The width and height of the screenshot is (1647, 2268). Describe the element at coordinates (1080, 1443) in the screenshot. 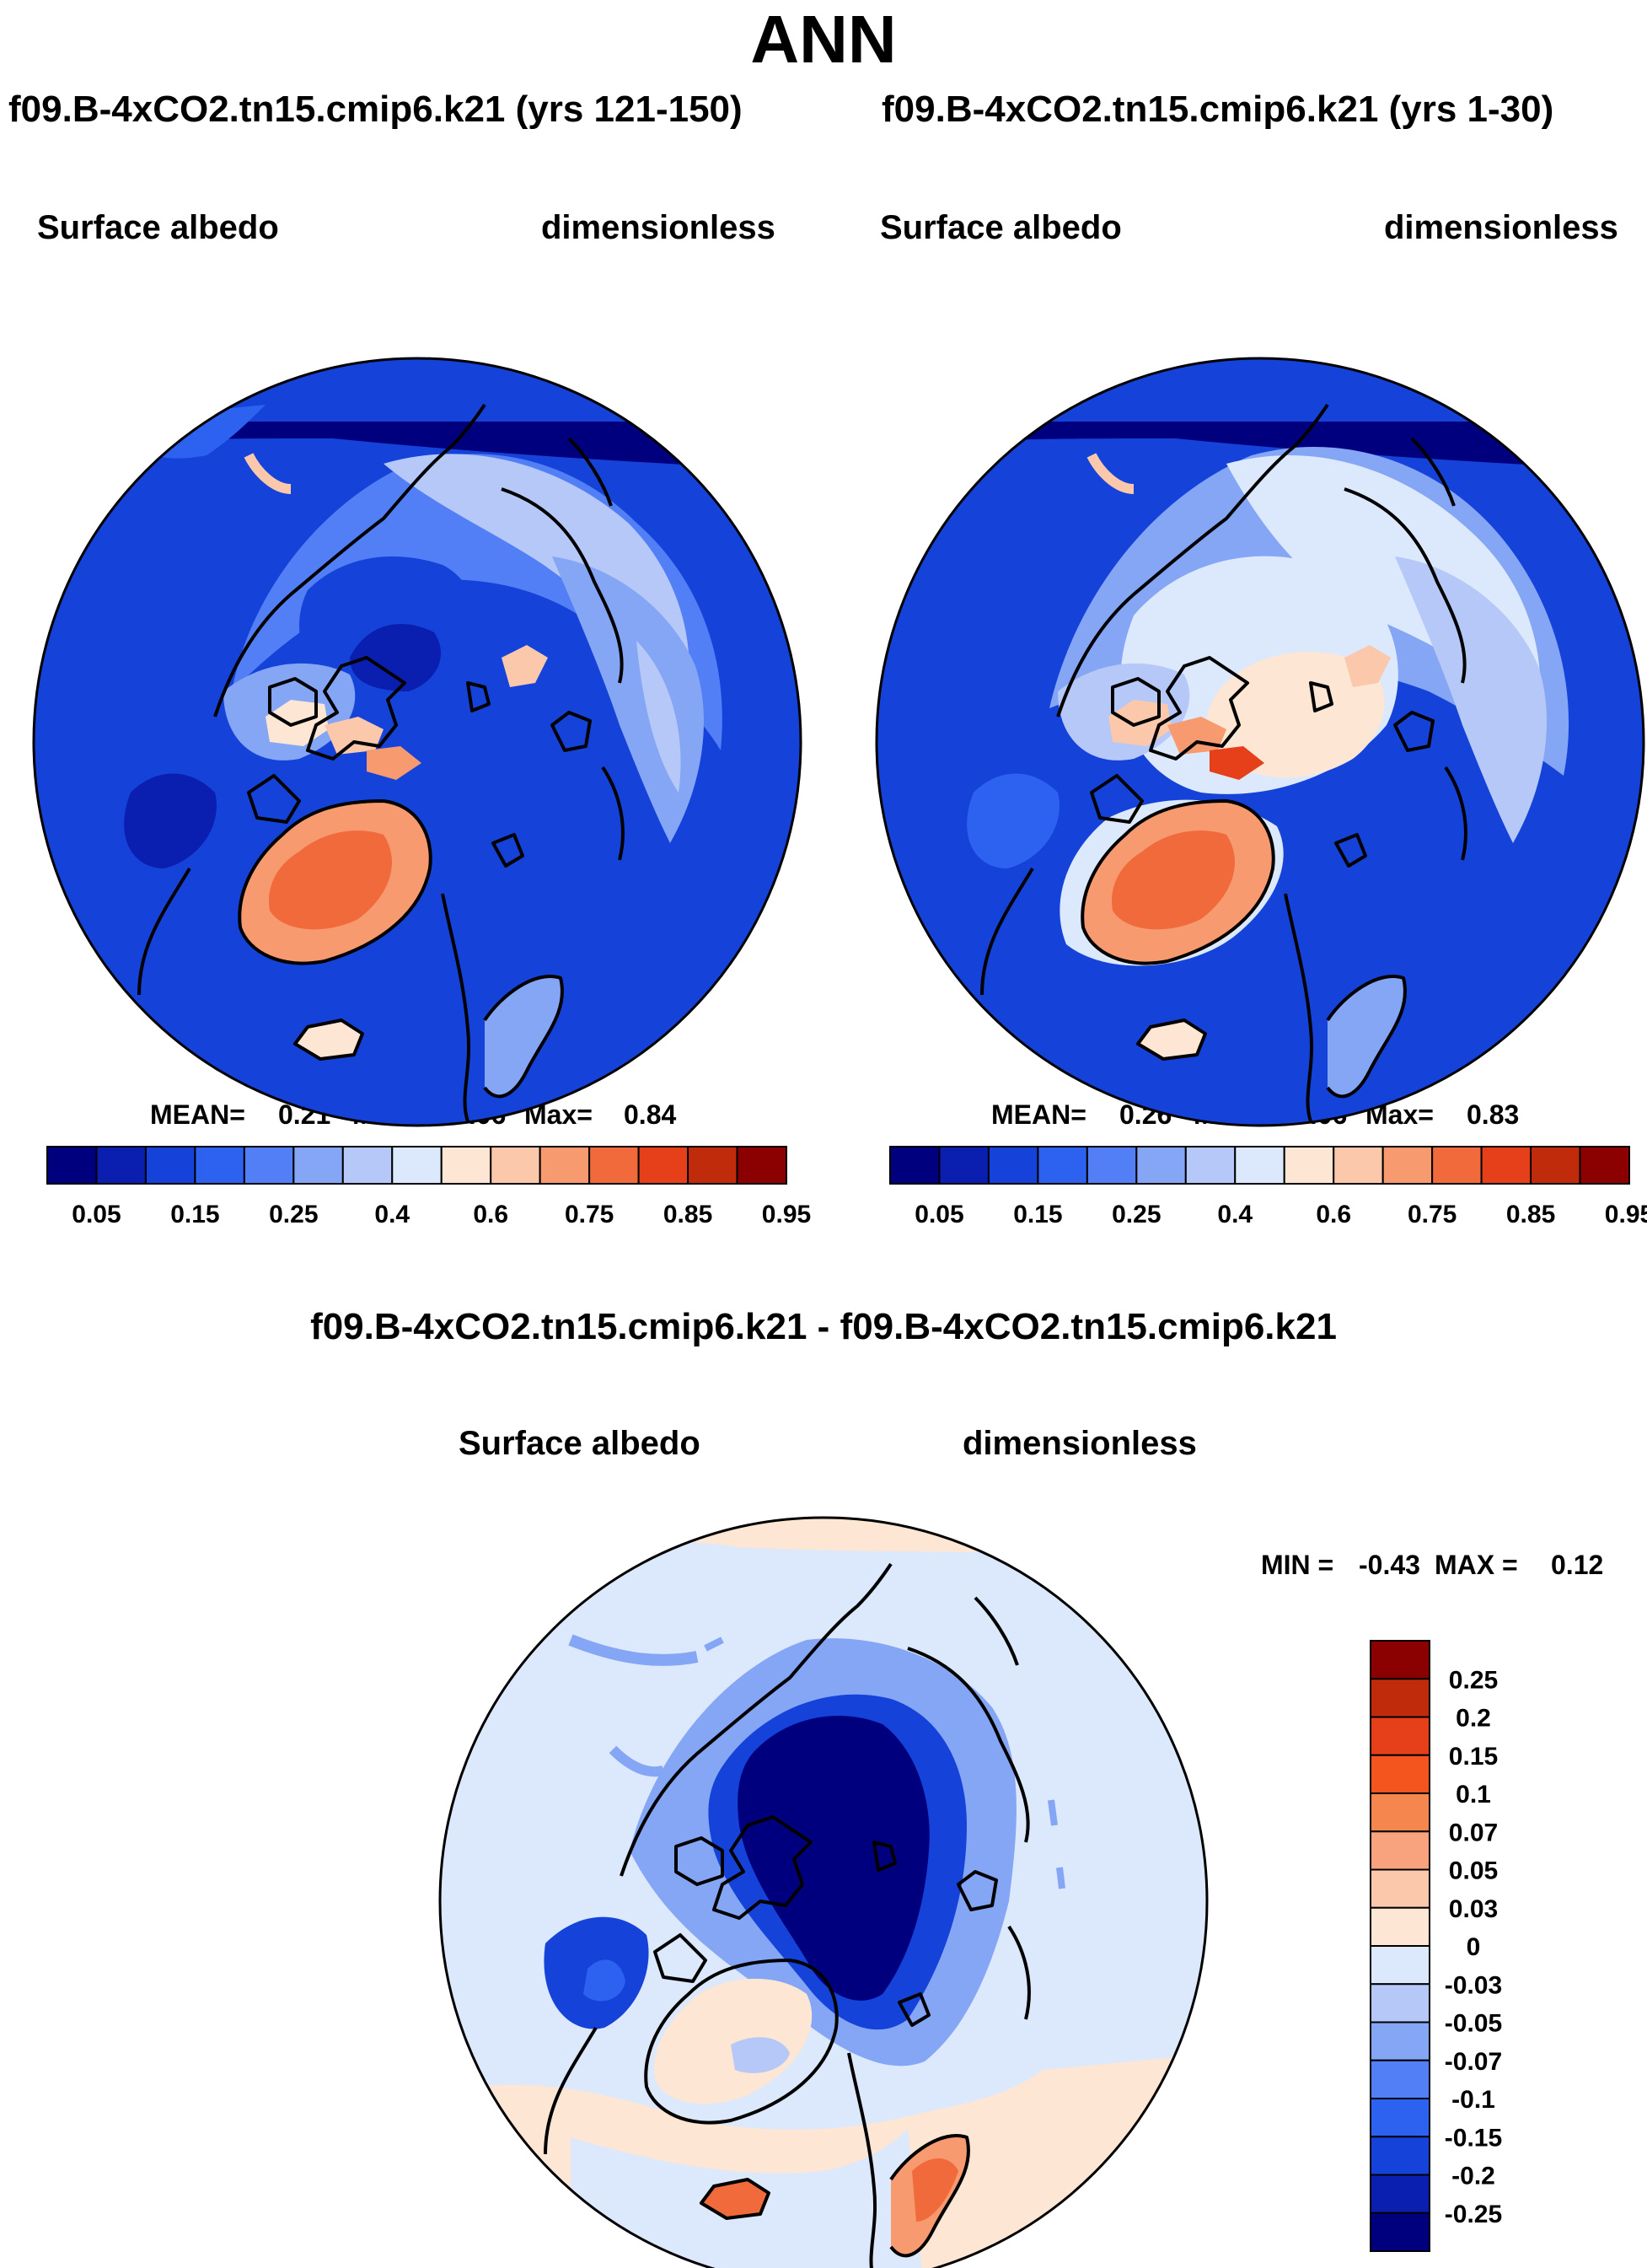

I see `difference-units-label: dimensionless` at that location.